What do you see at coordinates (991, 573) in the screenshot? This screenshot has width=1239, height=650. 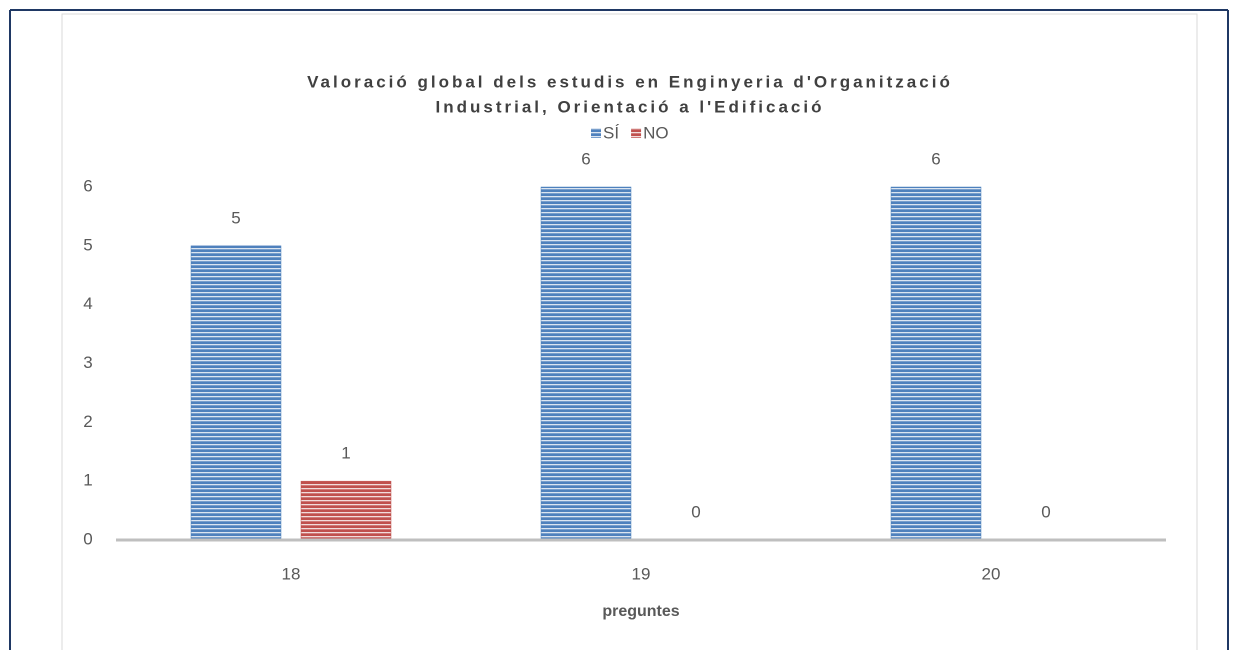 I see `x-tick-label: 20` at bounding box center [991, 573].